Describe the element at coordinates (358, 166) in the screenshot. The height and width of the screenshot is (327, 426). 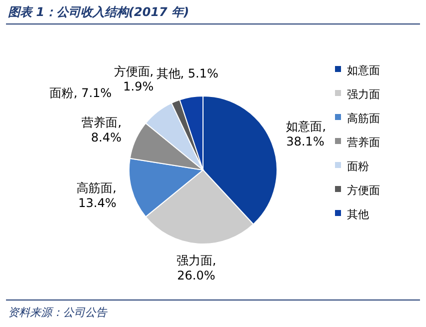
I see `legend-label: 面粉` at that location.